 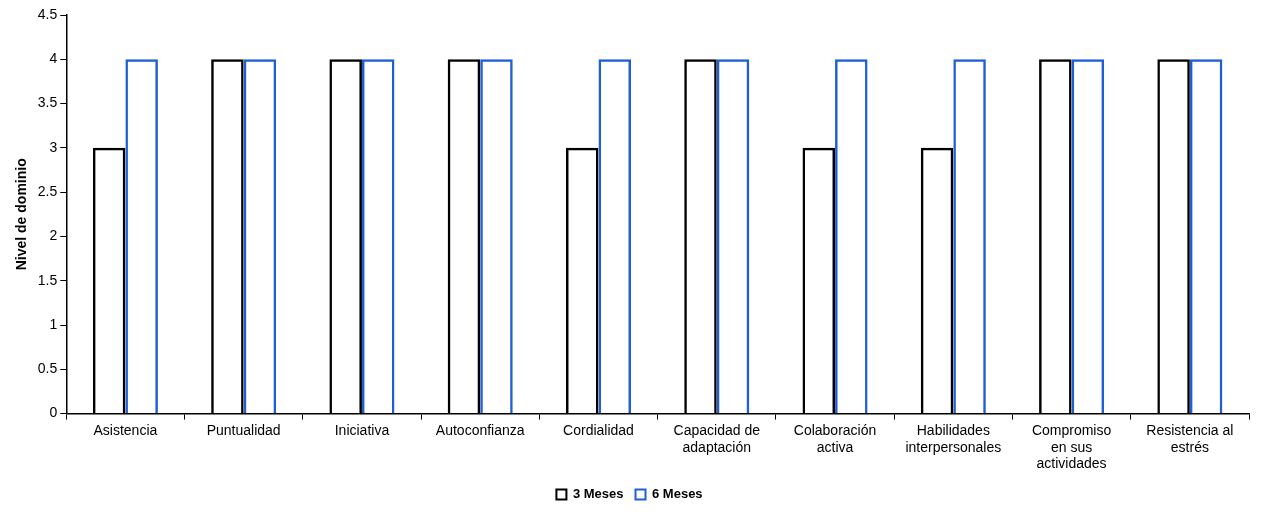 What do you see at coordinates (47, 368) in the screenshot?
I see `y-tick-label: 0.5` at bounding box center [47, 368].